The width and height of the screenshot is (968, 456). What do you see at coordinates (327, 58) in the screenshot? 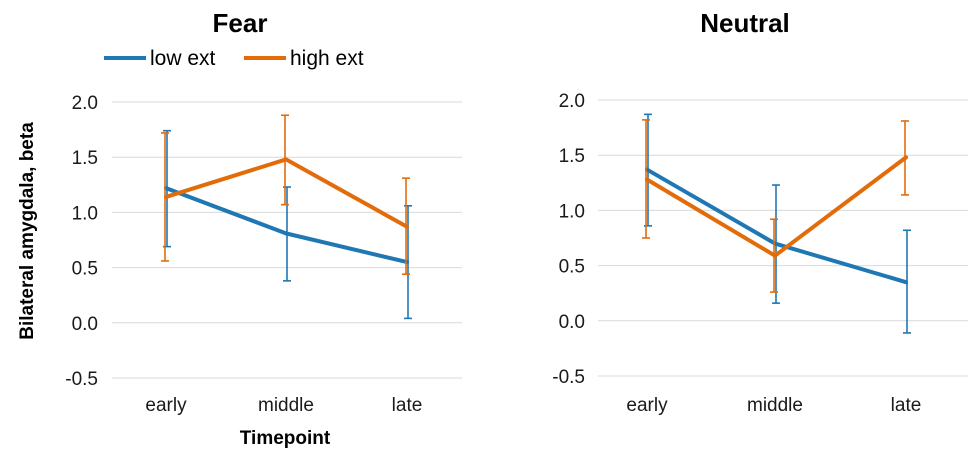
I see `legend-label-high-ext: high ext` at bounding box center [327, 58].